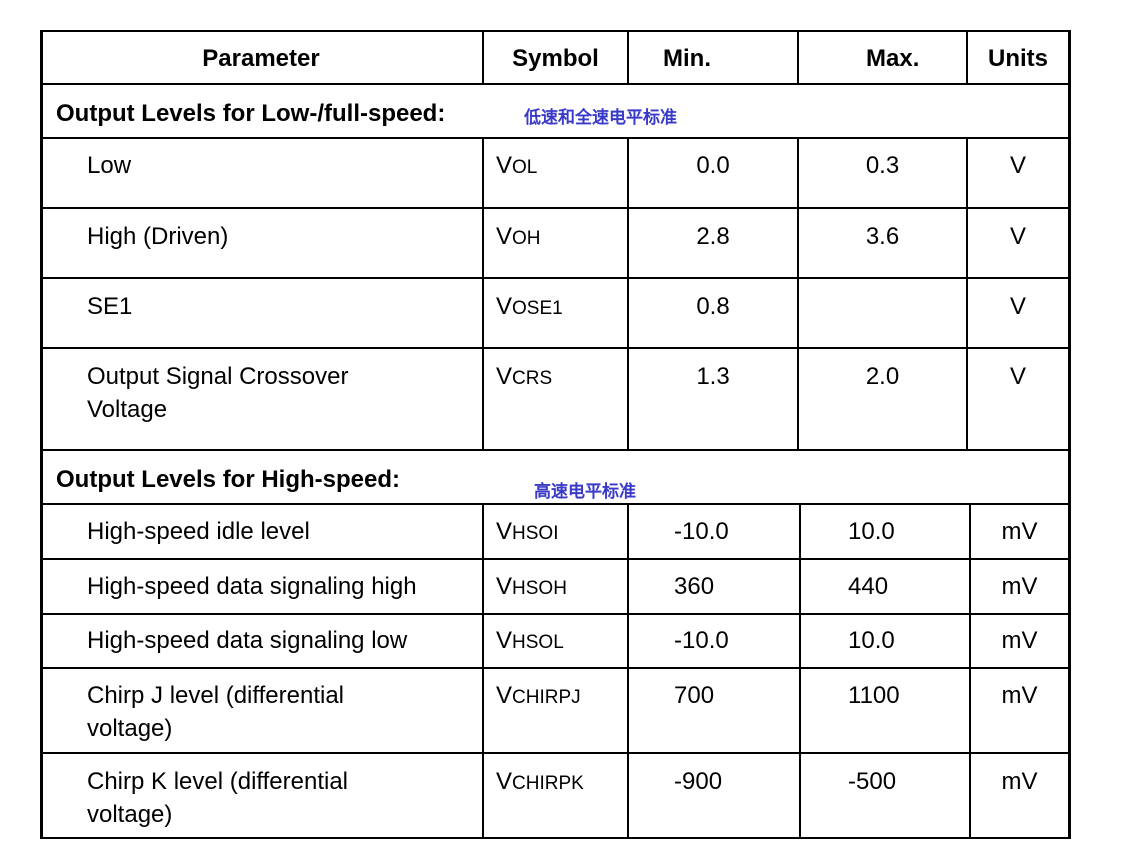  I want to click on section-title-low-full-speed: Output Levels for Low-/full-speed:, so click(251, 113).